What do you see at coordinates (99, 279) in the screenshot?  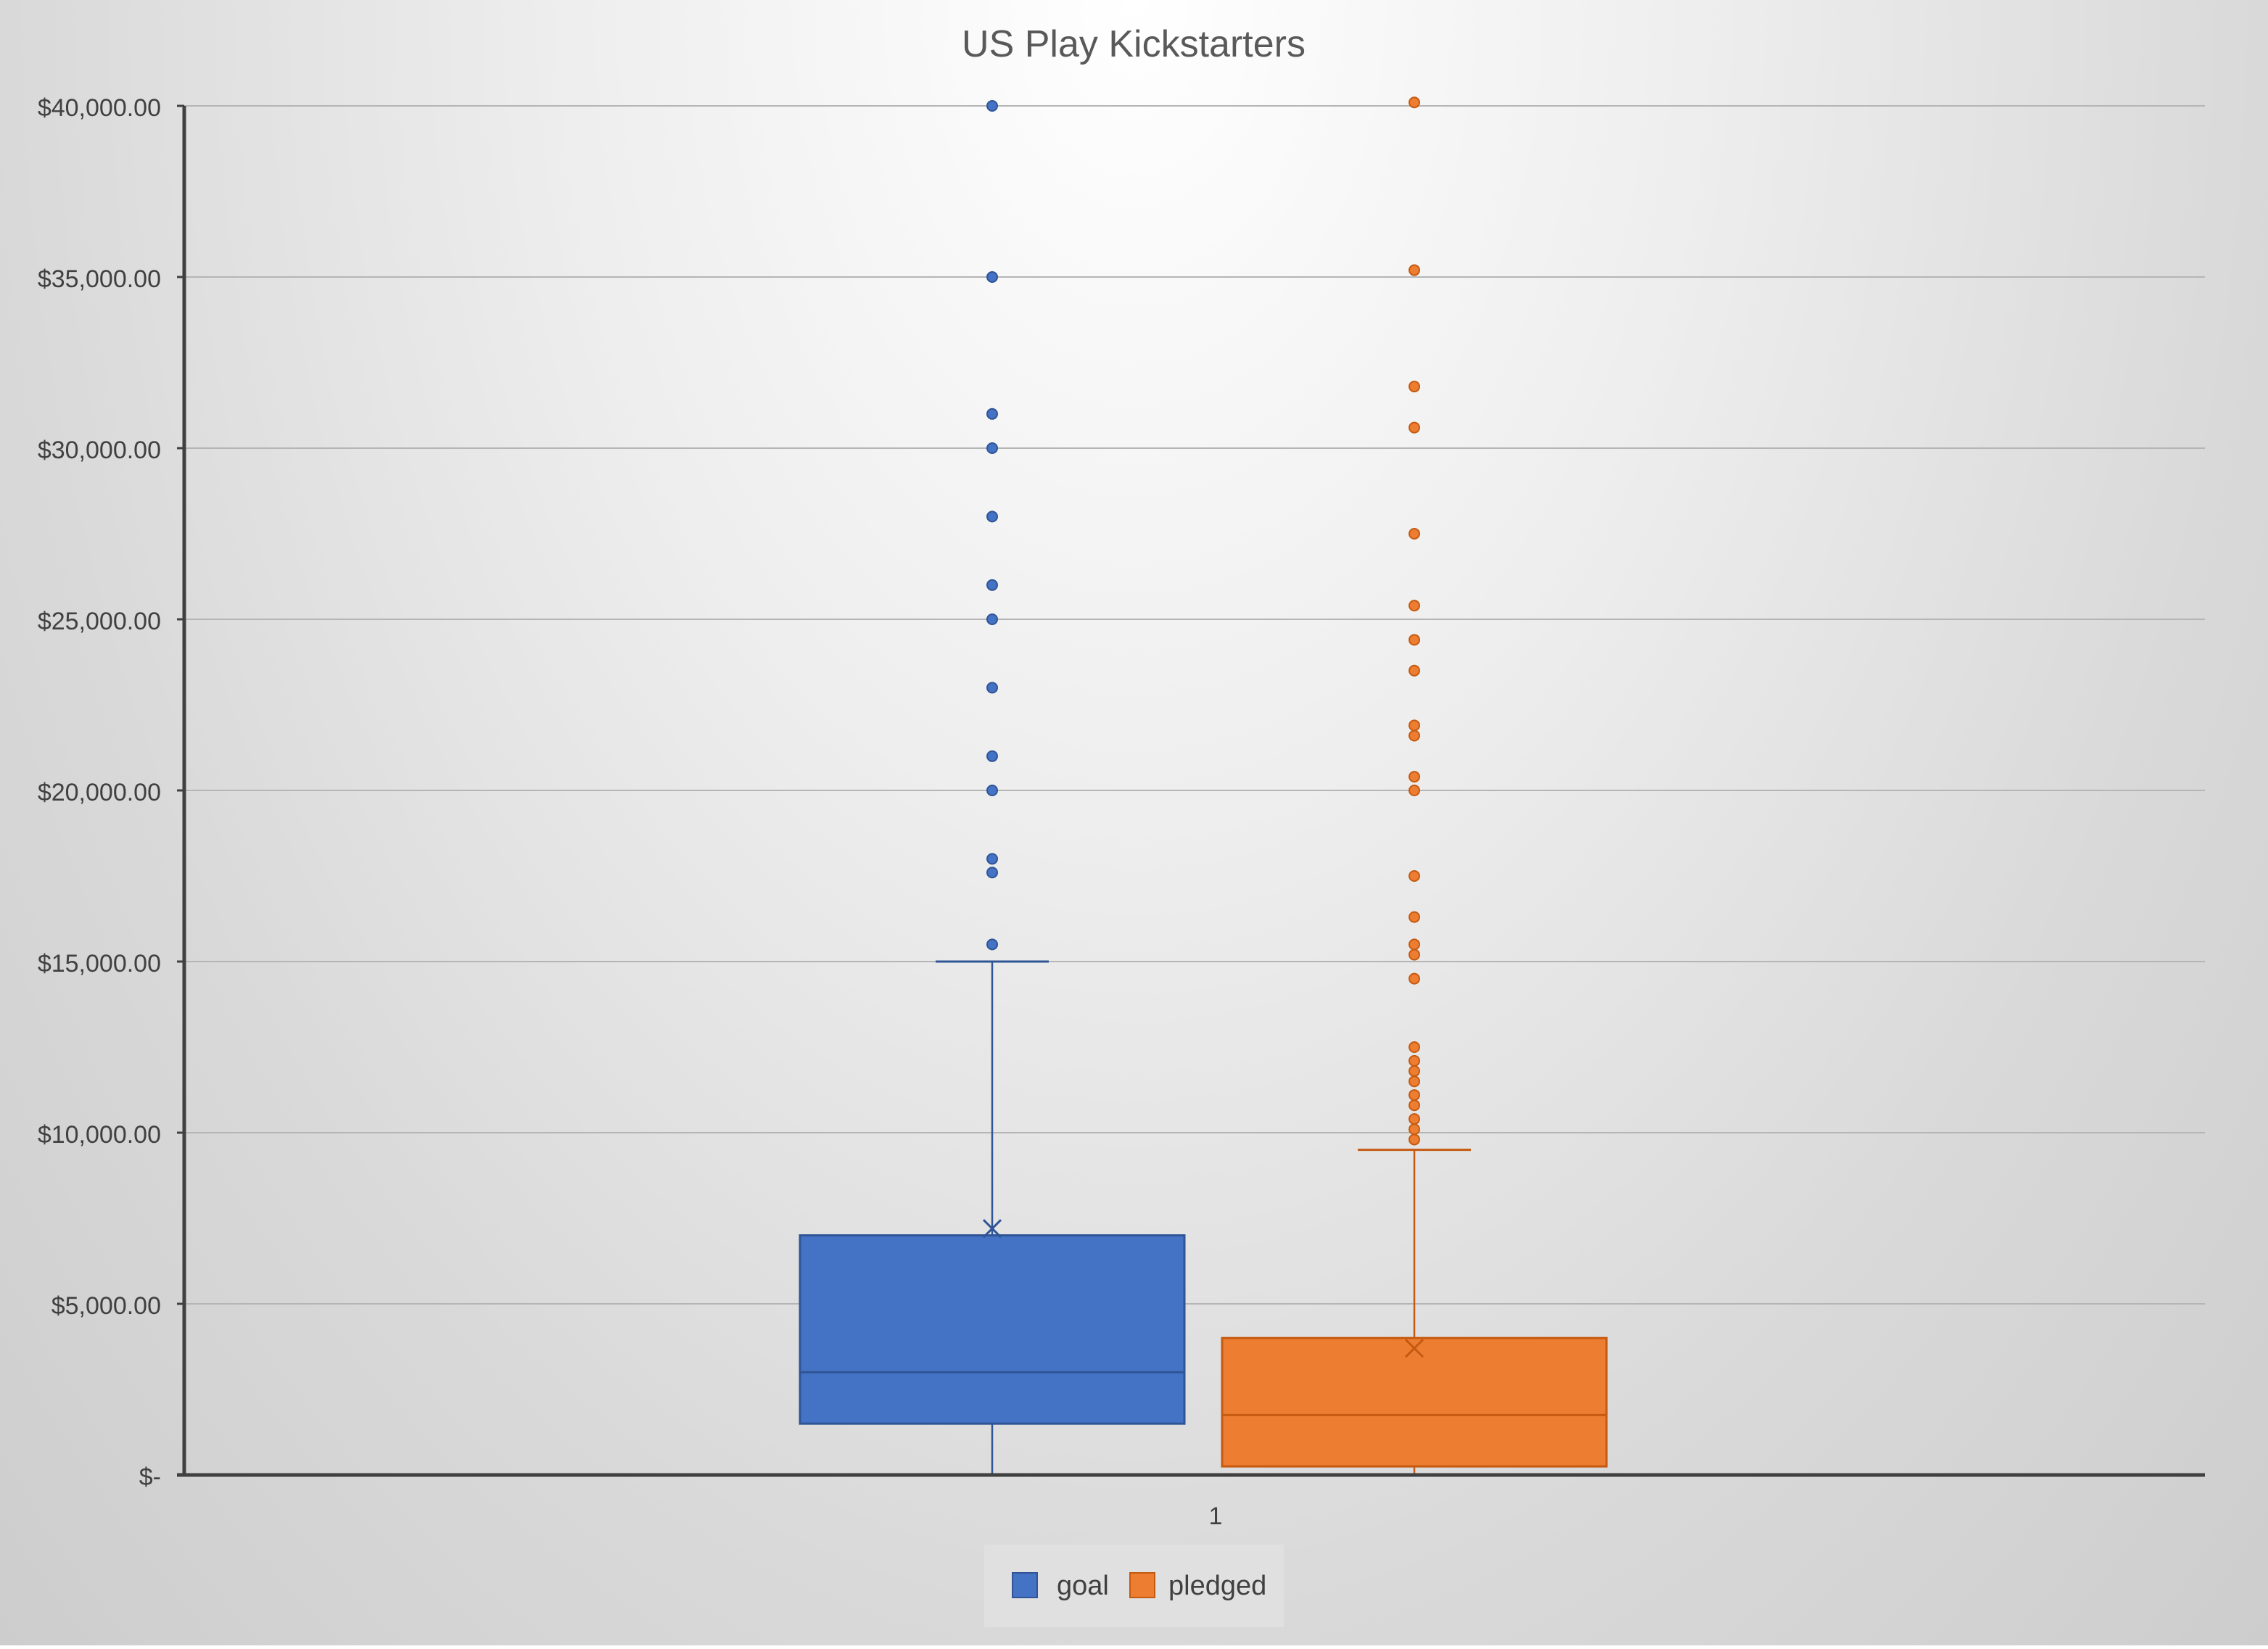 I see `y-tick-label: $35,000.00` at bounding box center [99, 279].